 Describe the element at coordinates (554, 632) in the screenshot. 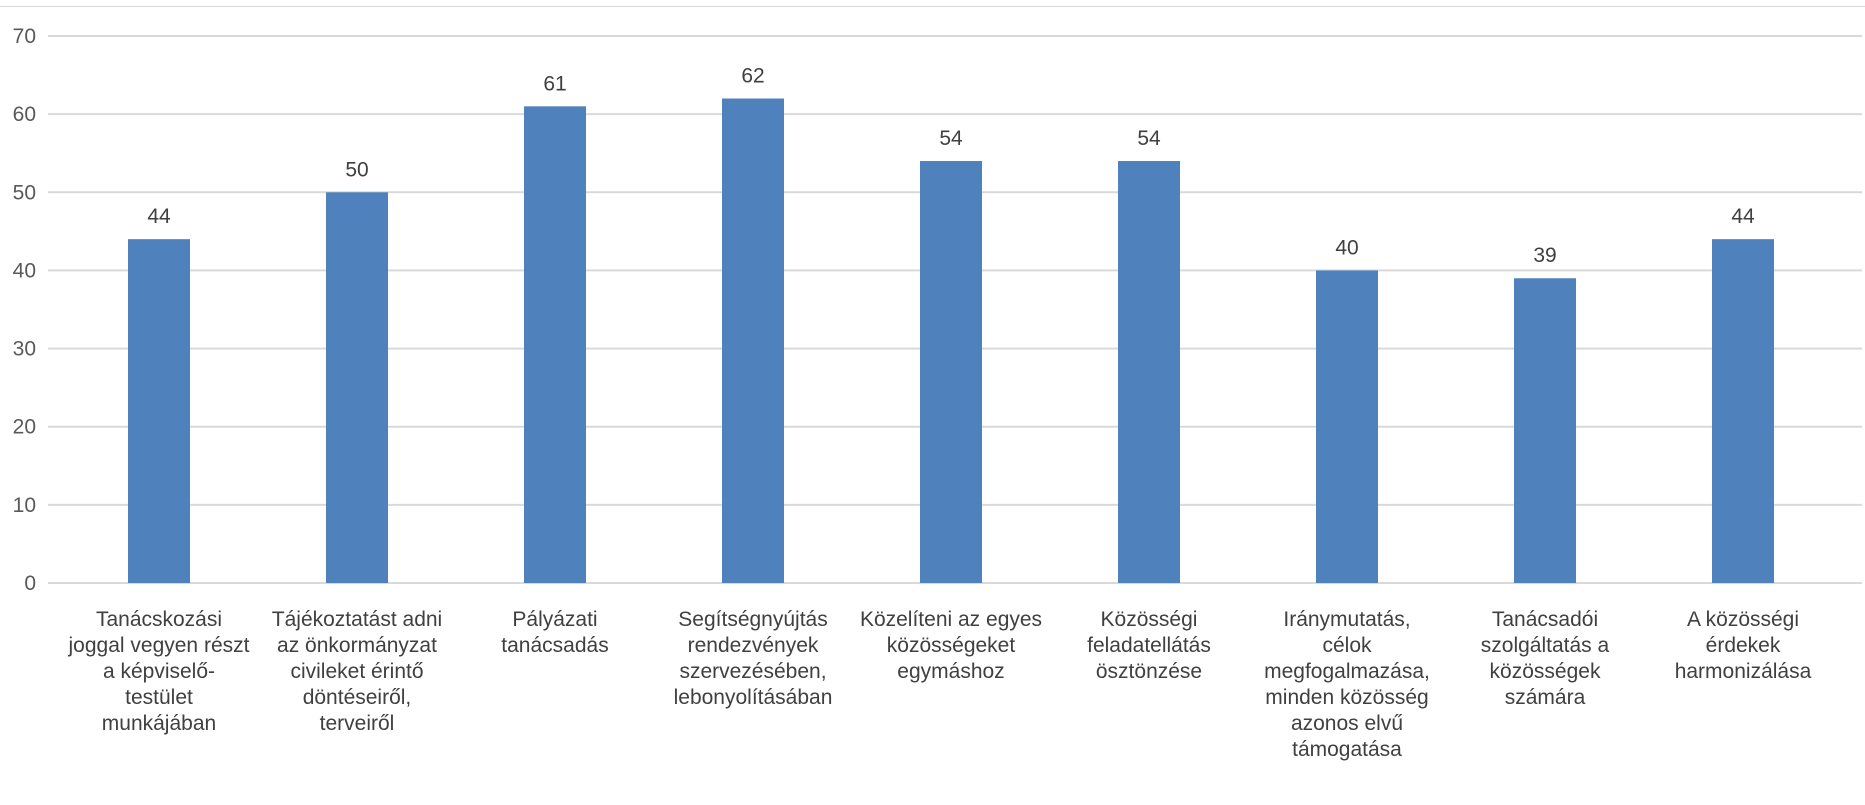

I see `category-label: Pályázati tanácsadás` at that location.